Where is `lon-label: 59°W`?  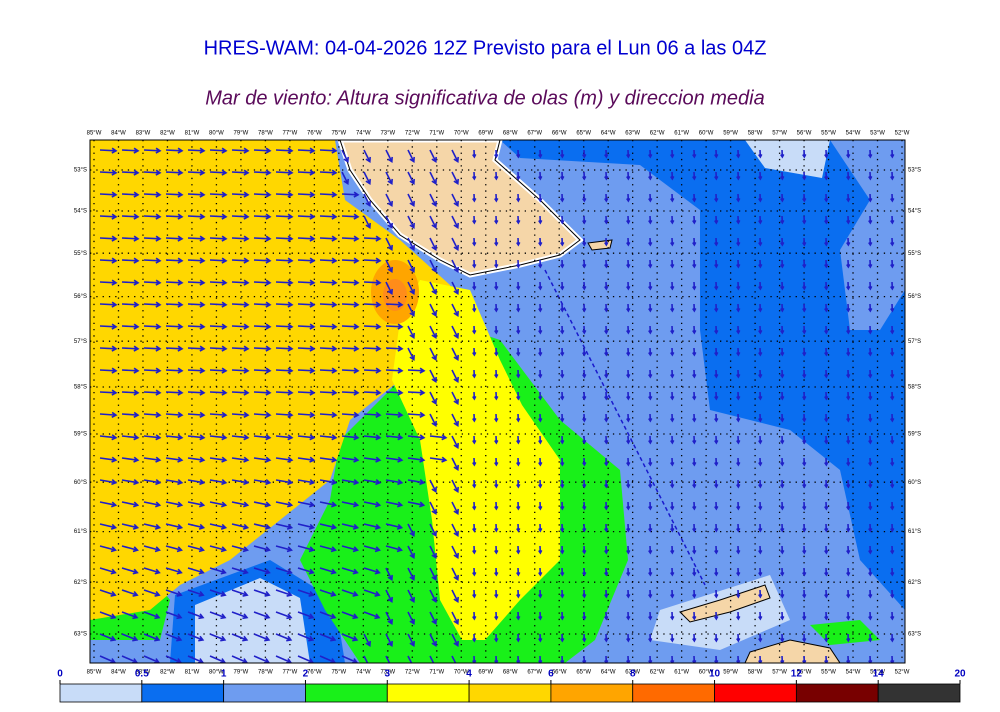
lon-label: 59°W is located at coordinates (730, 673).